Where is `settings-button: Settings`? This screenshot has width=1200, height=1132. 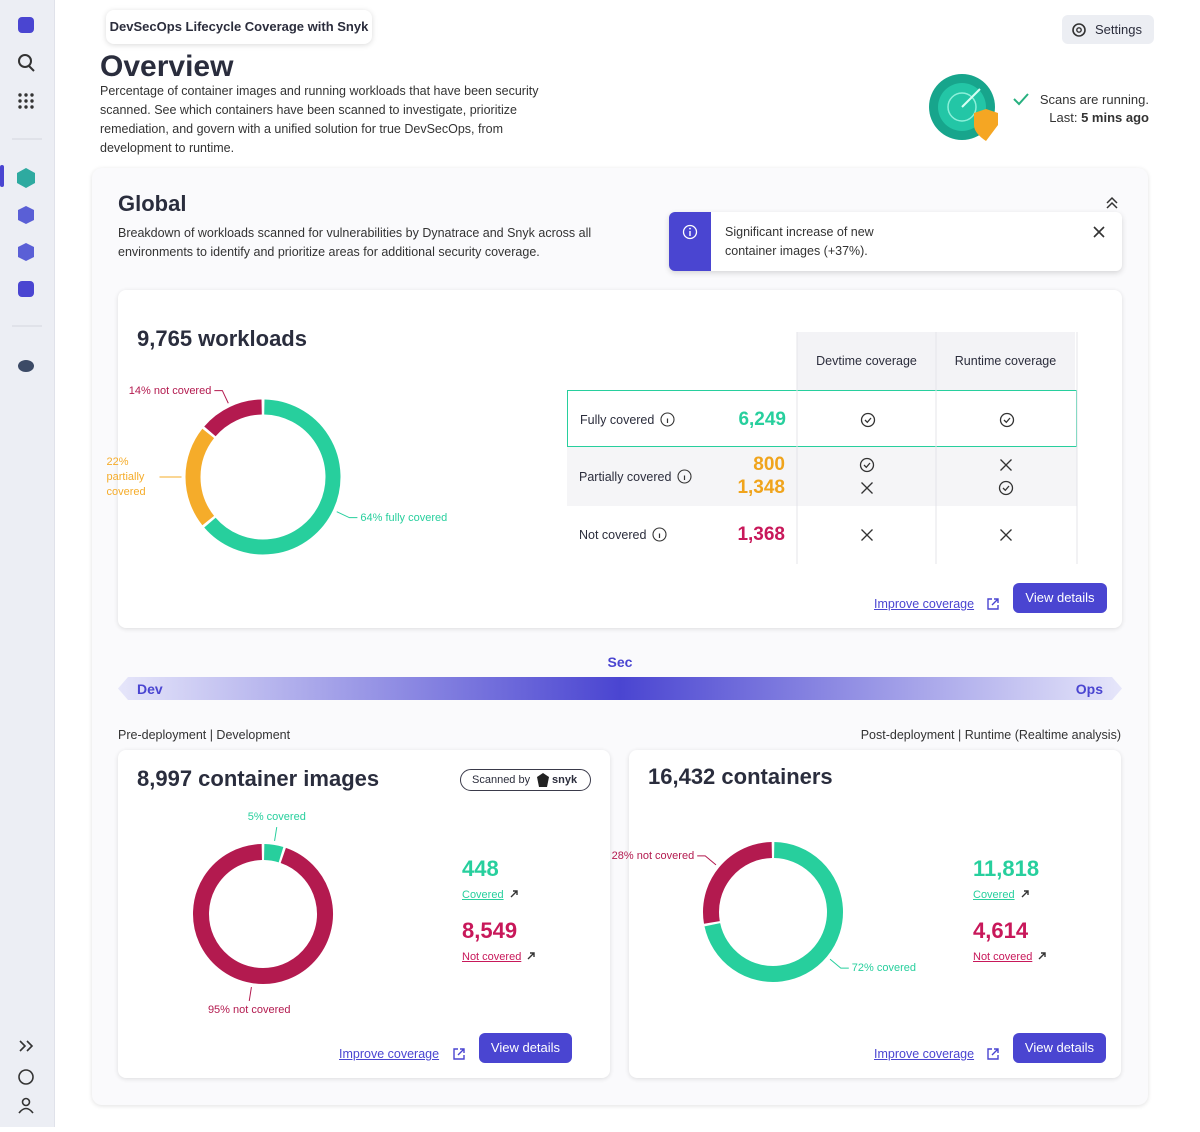
settings-button: Settings is located at coordinates (1108, 29).